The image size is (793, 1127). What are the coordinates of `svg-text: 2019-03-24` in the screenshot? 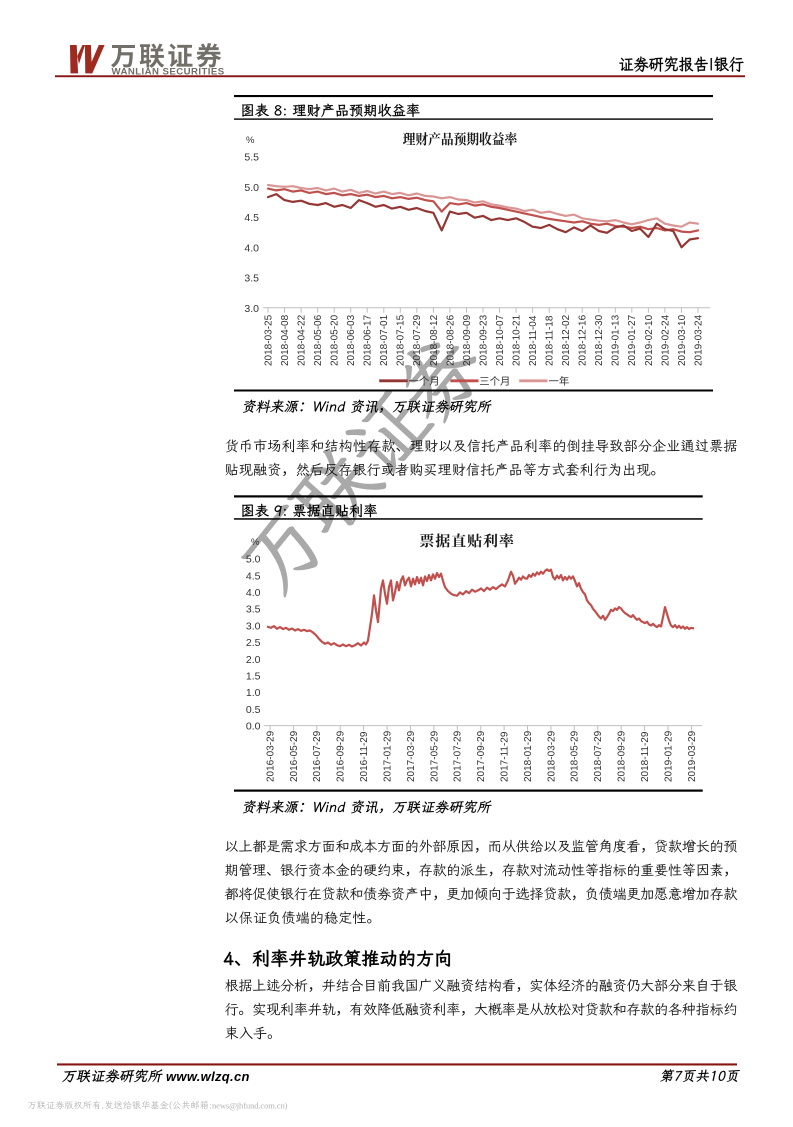 It's located at (698, 340).